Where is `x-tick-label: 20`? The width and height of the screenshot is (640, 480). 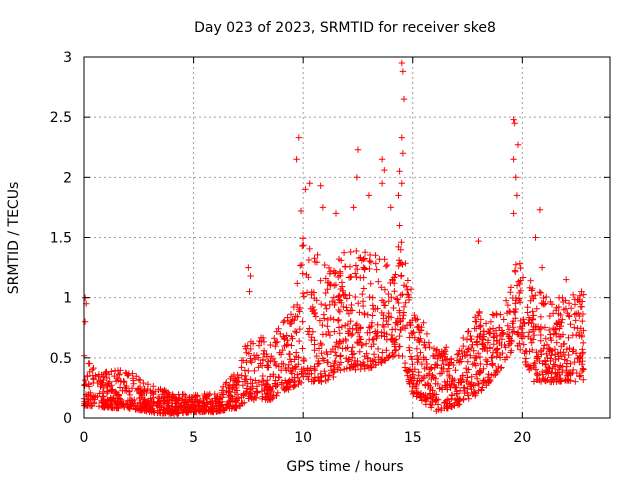 x-tick-label: 20 is located at coordinates (522, 438).